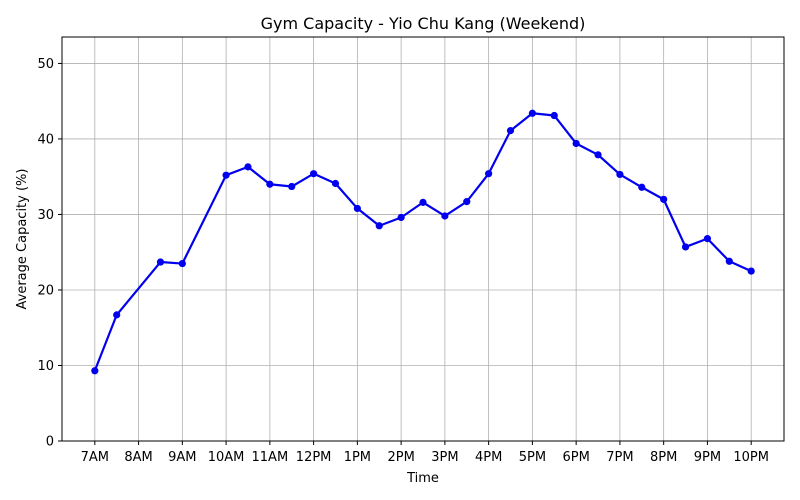  I want to click on x-tick-label: 7PM, so click(619, 457).